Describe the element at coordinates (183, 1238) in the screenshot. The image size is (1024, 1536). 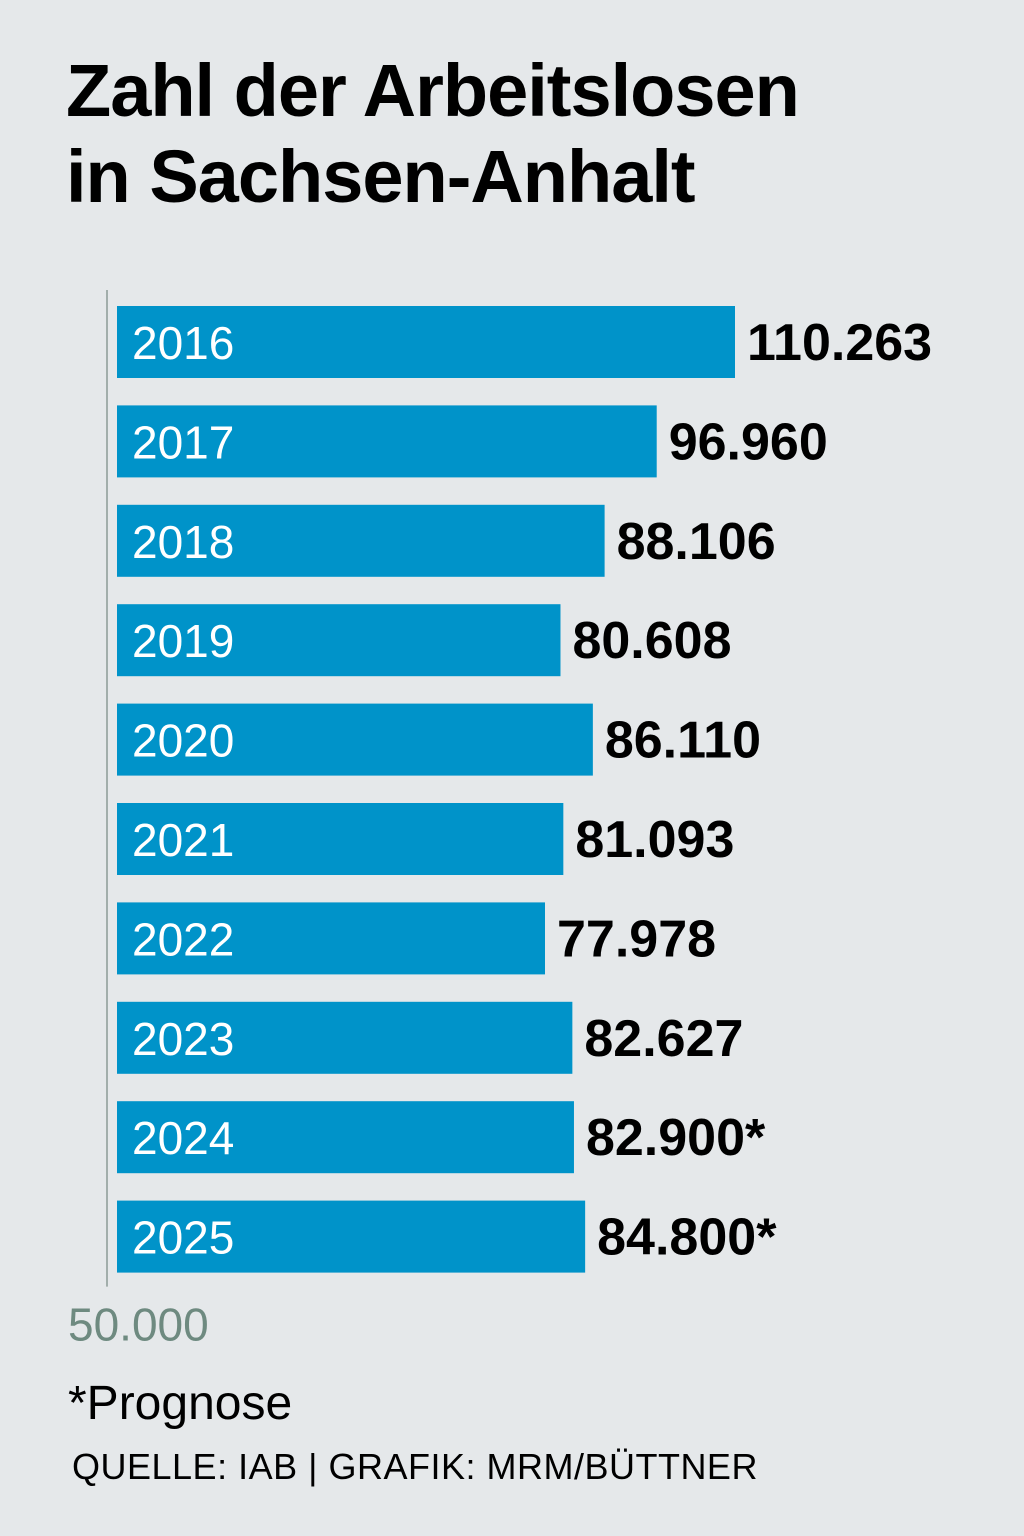
I see `year-label-2025: 2025` at that location.